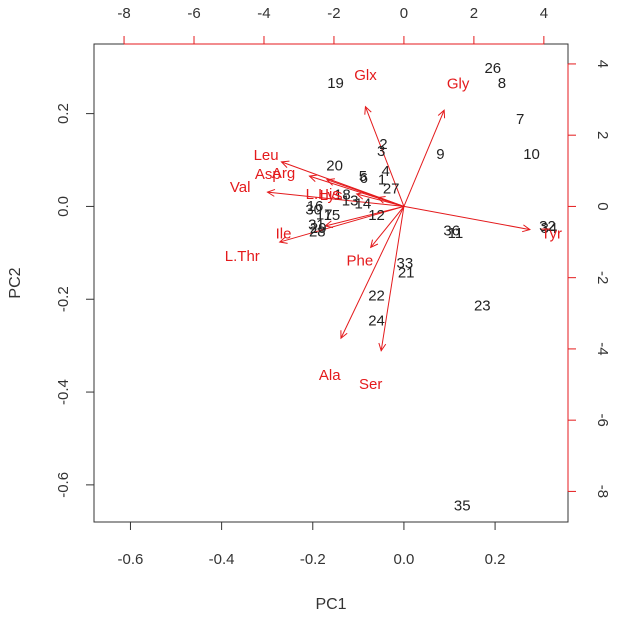 The width and height of the screenshot is (617, 619). What do you see at coordinates (602, 64) in the screenshot?
I see `right-tick-label: 4` at bounding box center [602, 64].